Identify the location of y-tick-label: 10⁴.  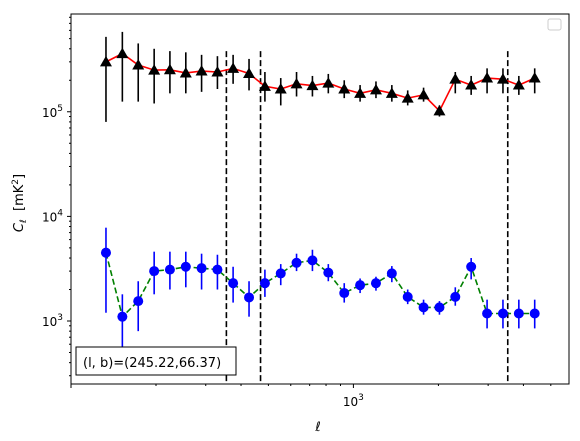
(52, 216).